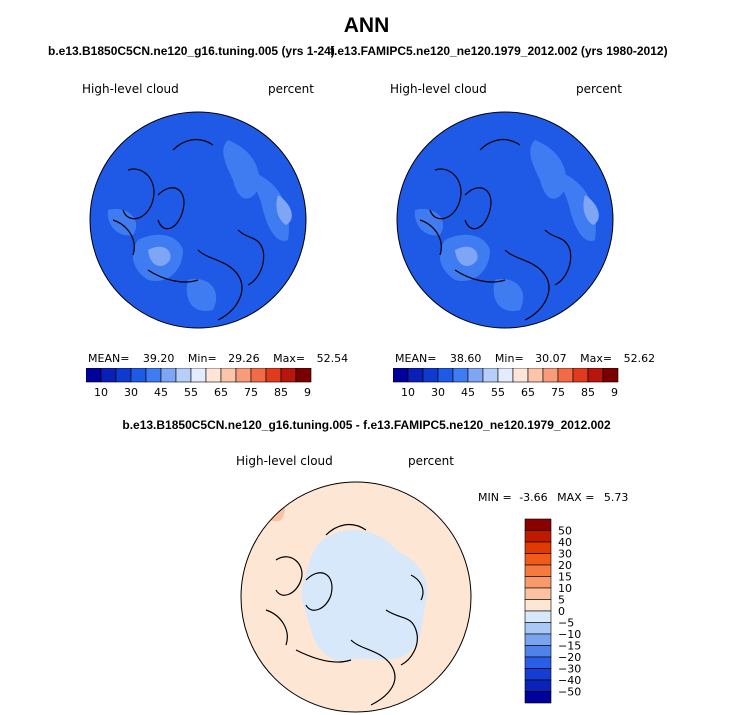 The height and width of the screenshot is (715, 733). What do you see at coordinates (565, 554) in the screenshot?
I see `diff-colorbar-label: 30` at bounding box center [565, 554].